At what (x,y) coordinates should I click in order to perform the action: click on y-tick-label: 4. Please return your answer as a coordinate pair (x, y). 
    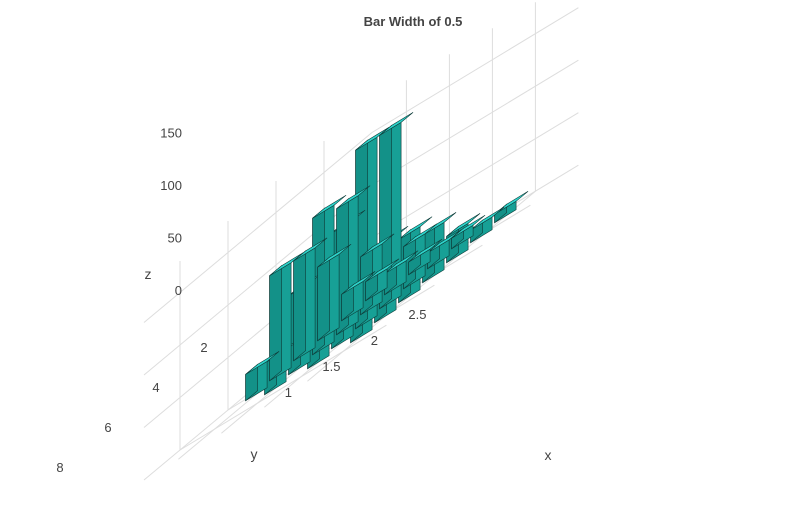
    Looking at the image, I should click on (155, 387).